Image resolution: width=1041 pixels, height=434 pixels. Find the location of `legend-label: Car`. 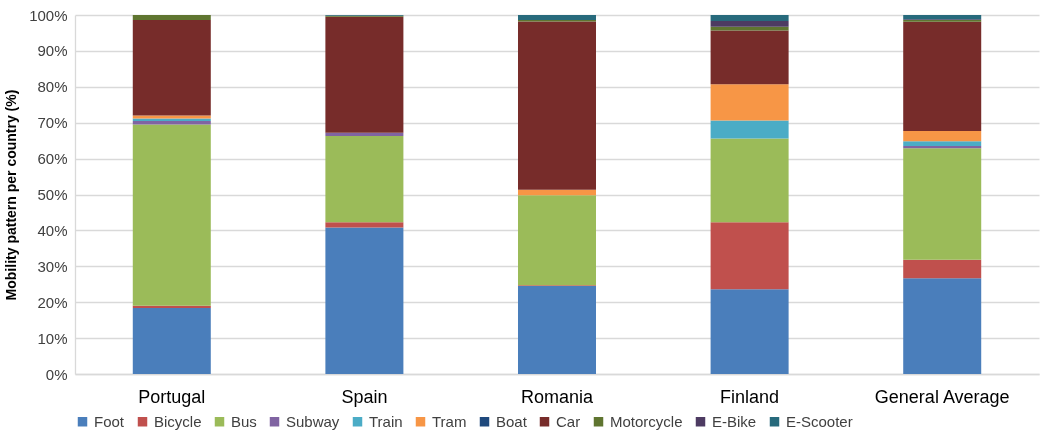

legend-label: Car is located at coordinates (568, 421).